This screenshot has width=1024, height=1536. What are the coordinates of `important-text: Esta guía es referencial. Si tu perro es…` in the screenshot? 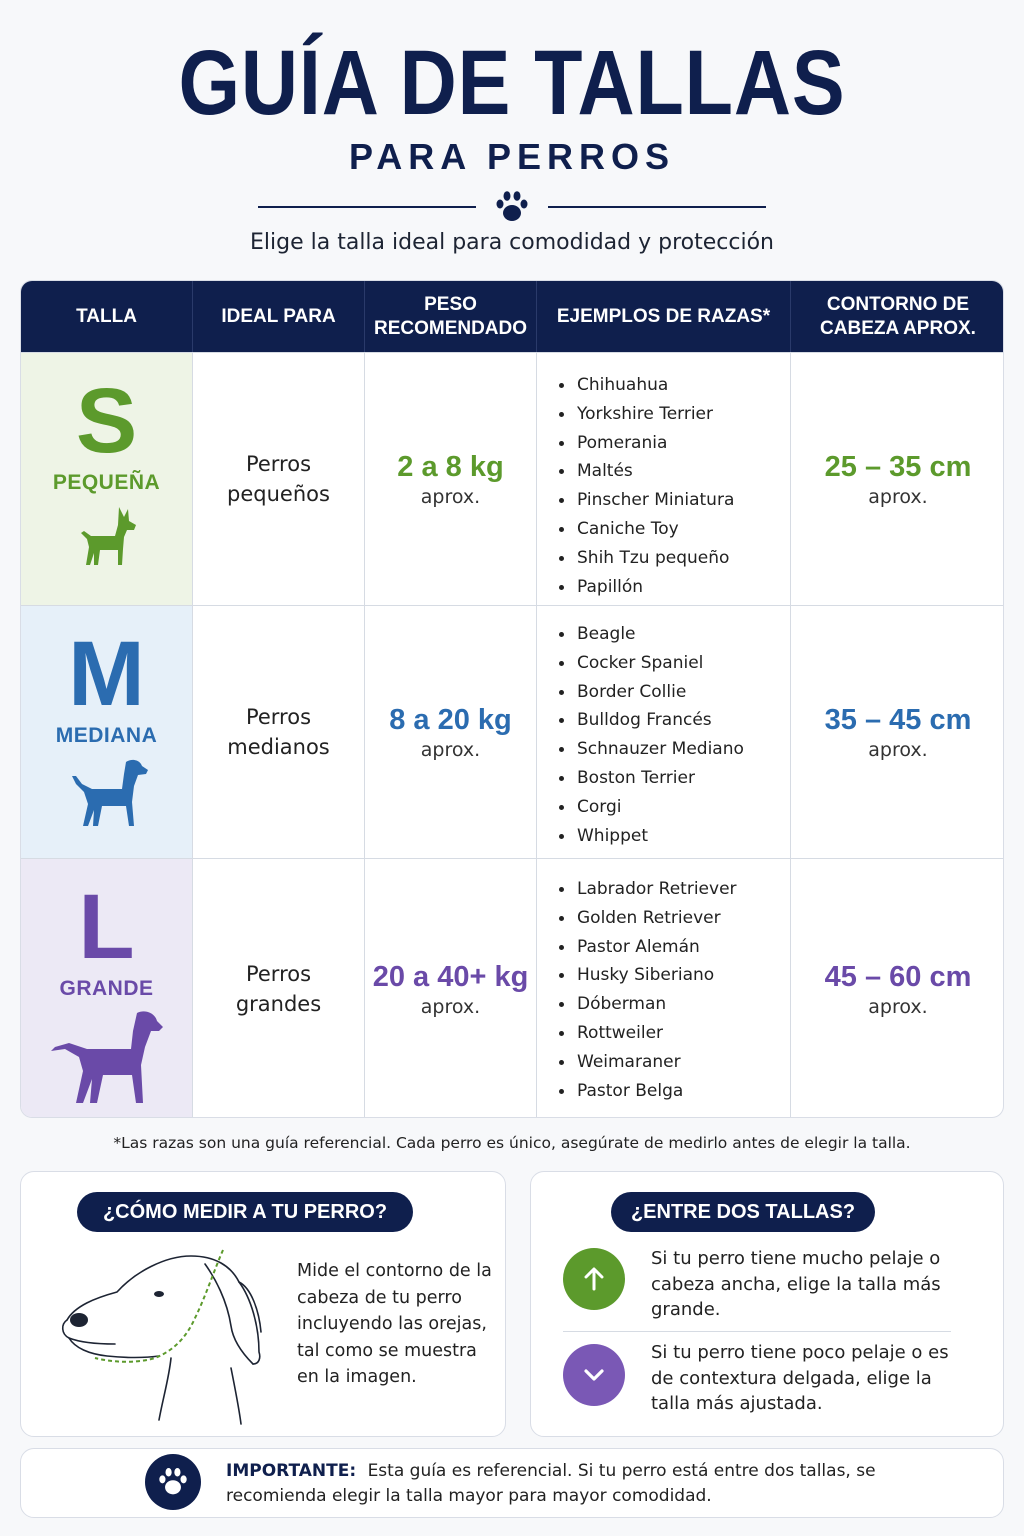 It's located at (551, 1483).